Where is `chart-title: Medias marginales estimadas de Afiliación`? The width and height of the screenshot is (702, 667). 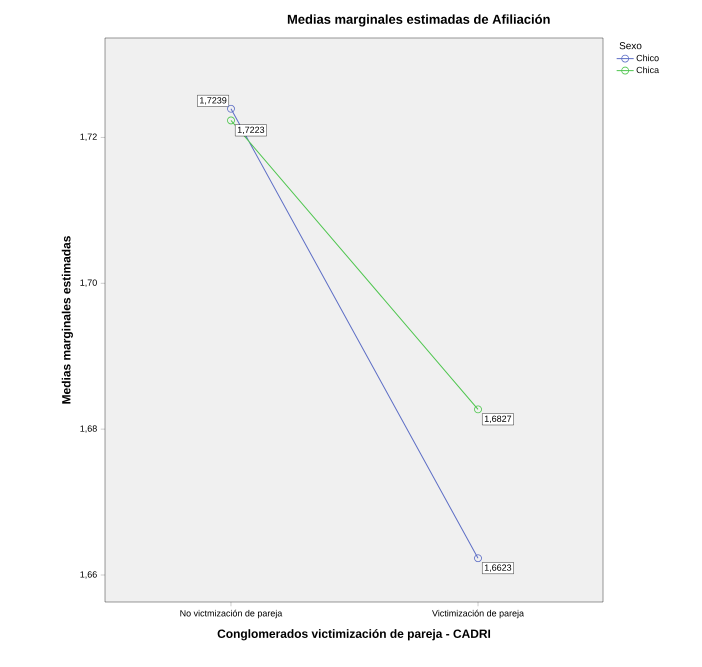
chart-title: Medias marginales estimadas de Afiliación is located at coordinates (419, 20).